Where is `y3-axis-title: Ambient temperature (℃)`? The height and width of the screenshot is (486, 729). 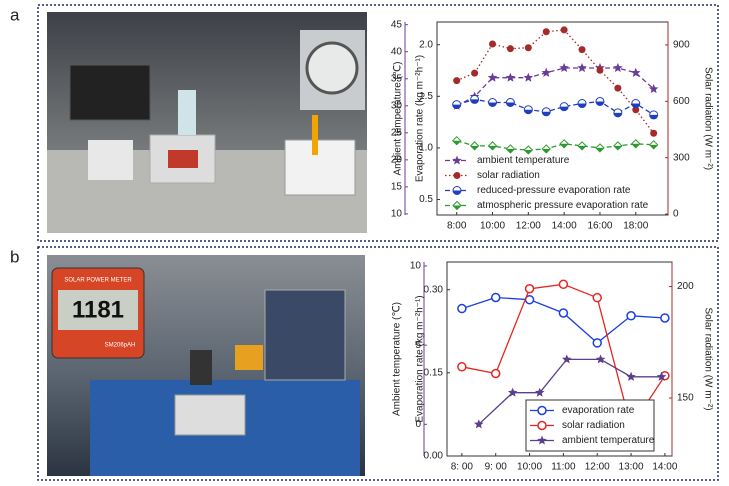 y3-axis-title: Ambient temperature (℃) is located at coordinates (397, 359).